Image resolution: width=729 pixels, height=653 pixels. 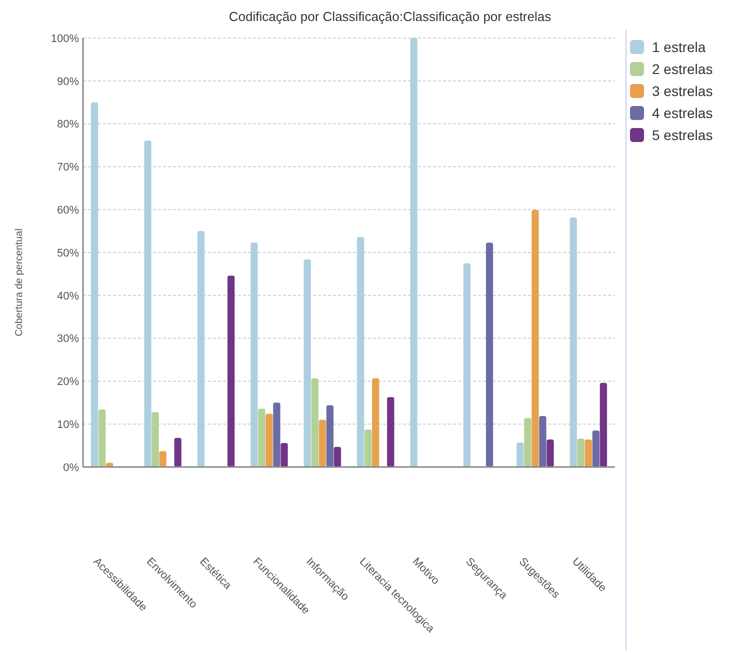 What do you see at coordinates (679, 46) in the screenshot?
I see `legend-label: 1 estrela` at bounding box center [679, 46].